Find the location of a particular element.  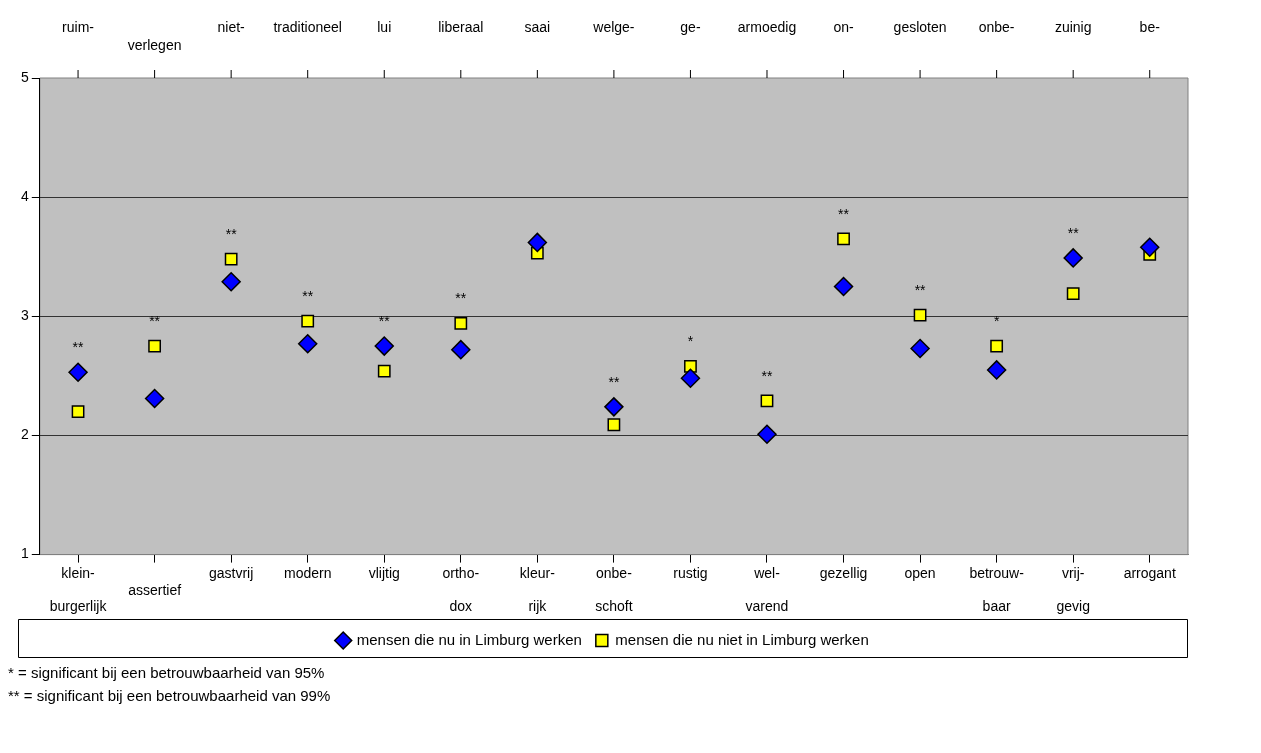

text: welge- is located at coordinates (613, 26).